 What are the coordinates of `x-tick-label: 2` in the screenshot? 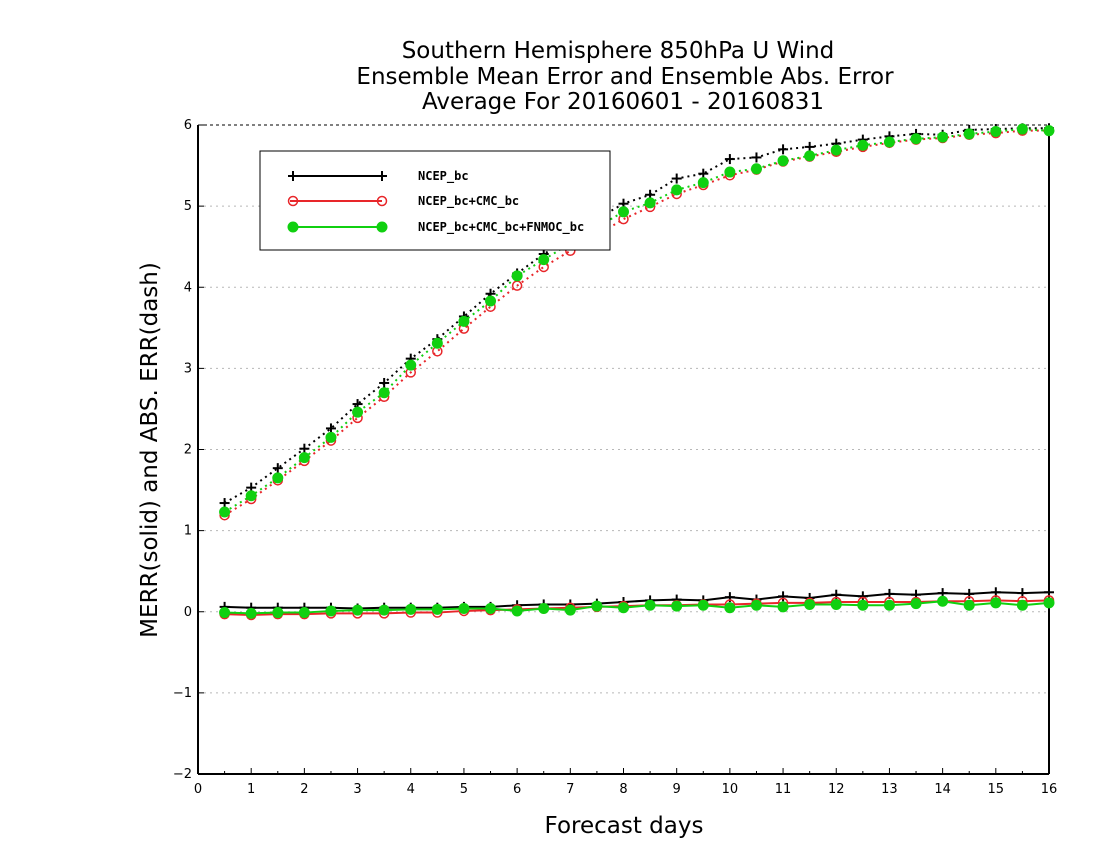 It's located at (304, 789).